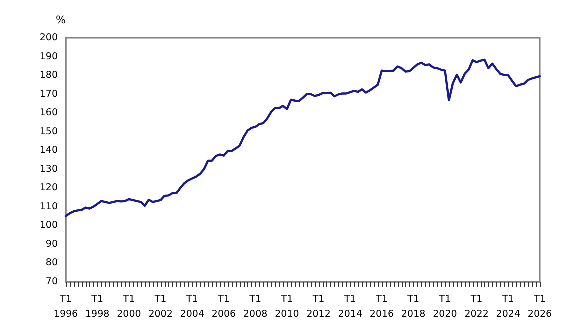  Describe the element at coordinates (49, 169) in the screenshot. I see `y-tick-label: 130` at that location.